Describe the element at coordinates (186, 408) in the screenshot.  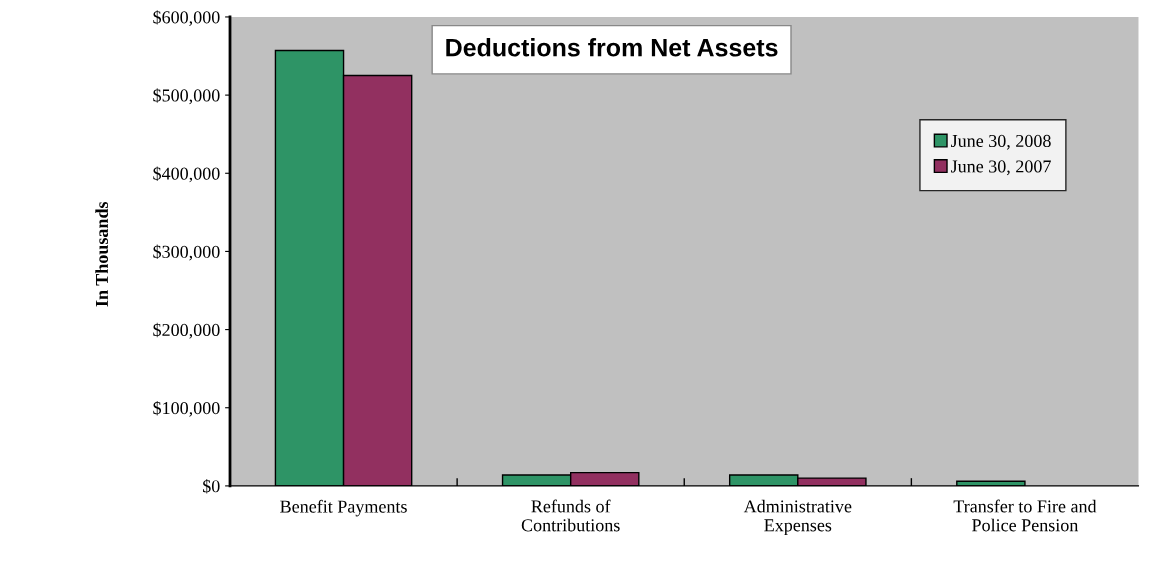
I see `y-tick-label: $100,000` at that location.